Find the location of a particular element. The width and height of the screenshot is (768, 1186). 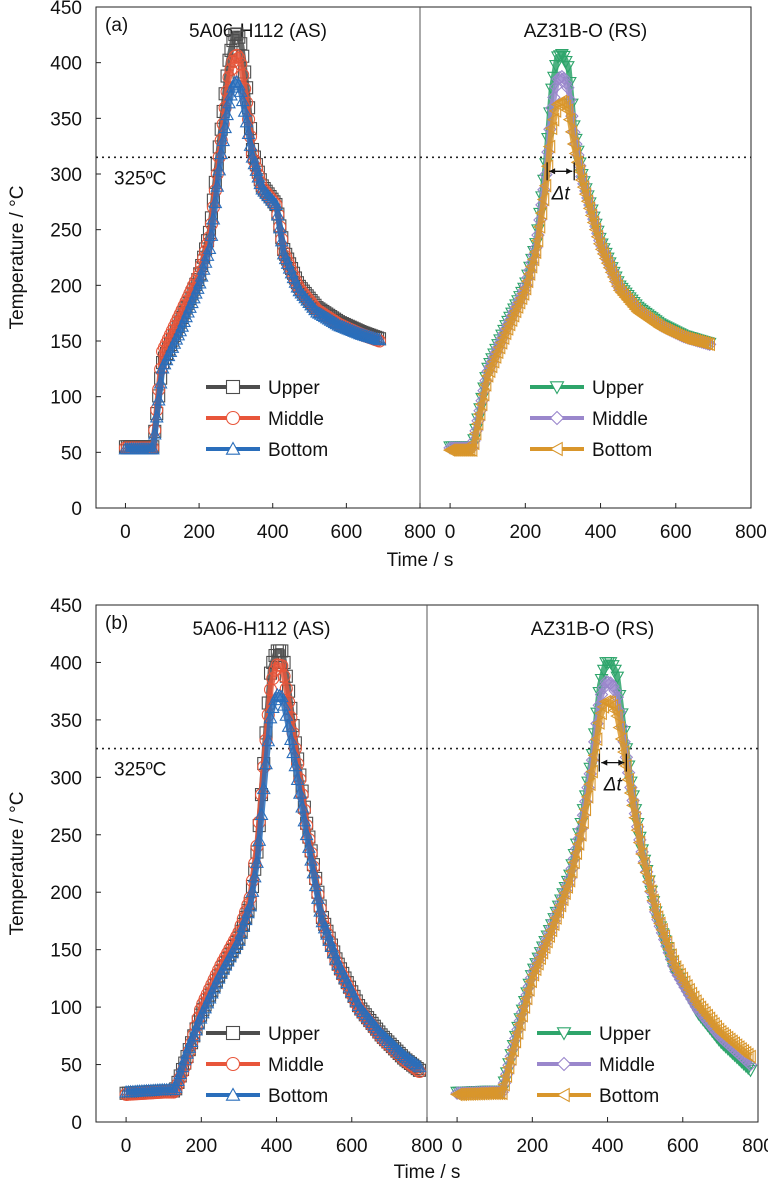

legend-entry-middle: Middle is located at coordinates (265, 419).